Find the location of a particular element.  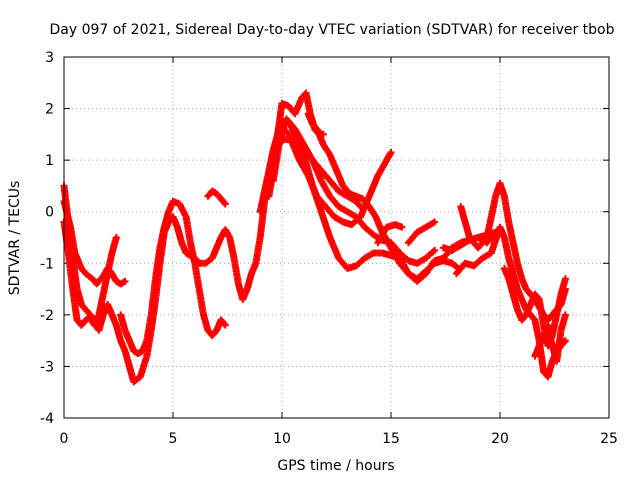

y-tick-label: -4 is located at coordinates (47, 419).